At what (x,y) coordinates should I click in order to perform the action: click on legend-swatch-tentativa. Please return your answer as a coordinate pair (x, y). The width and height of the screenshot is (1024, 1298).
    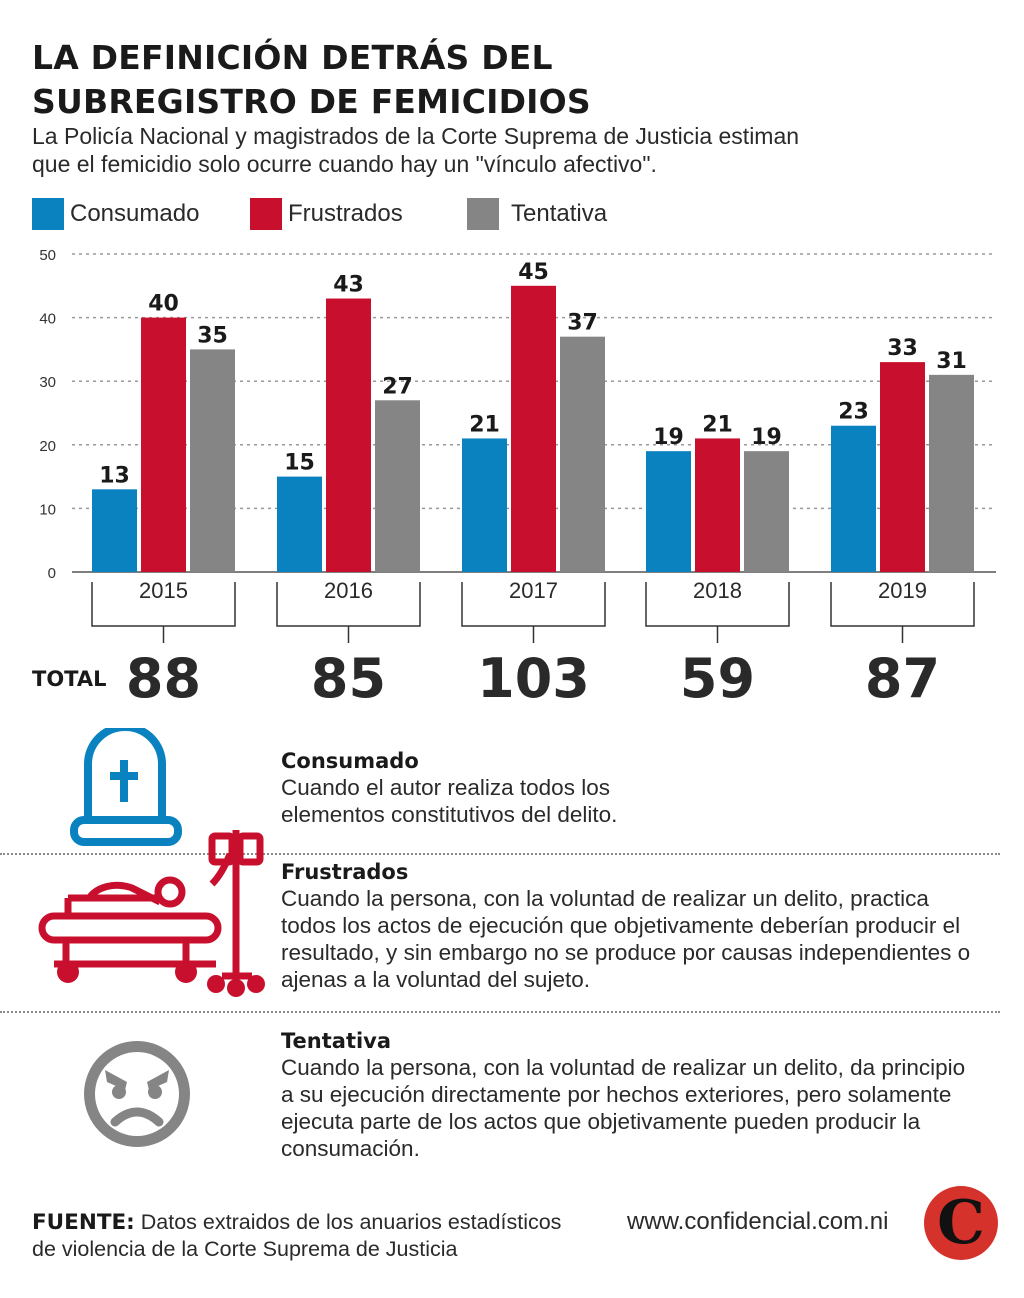
    Looking at the image, I should click on (483, 214).